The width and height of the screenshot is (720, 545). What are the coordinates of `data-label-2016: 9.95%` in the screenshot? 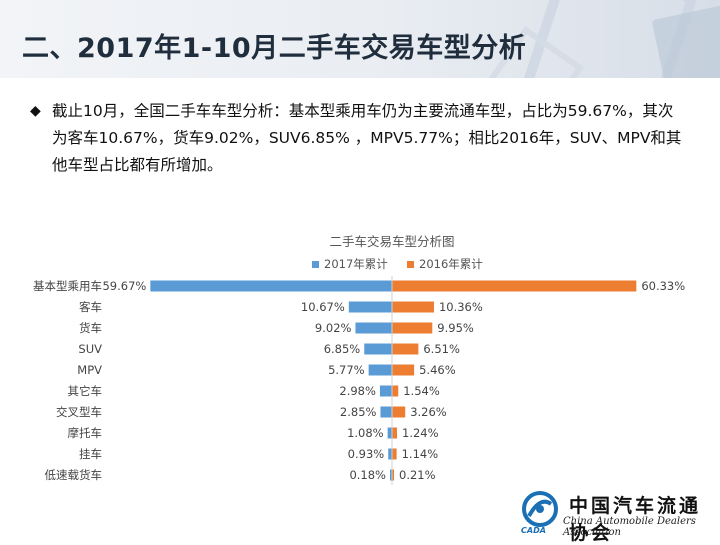 It's located at (455, 328).